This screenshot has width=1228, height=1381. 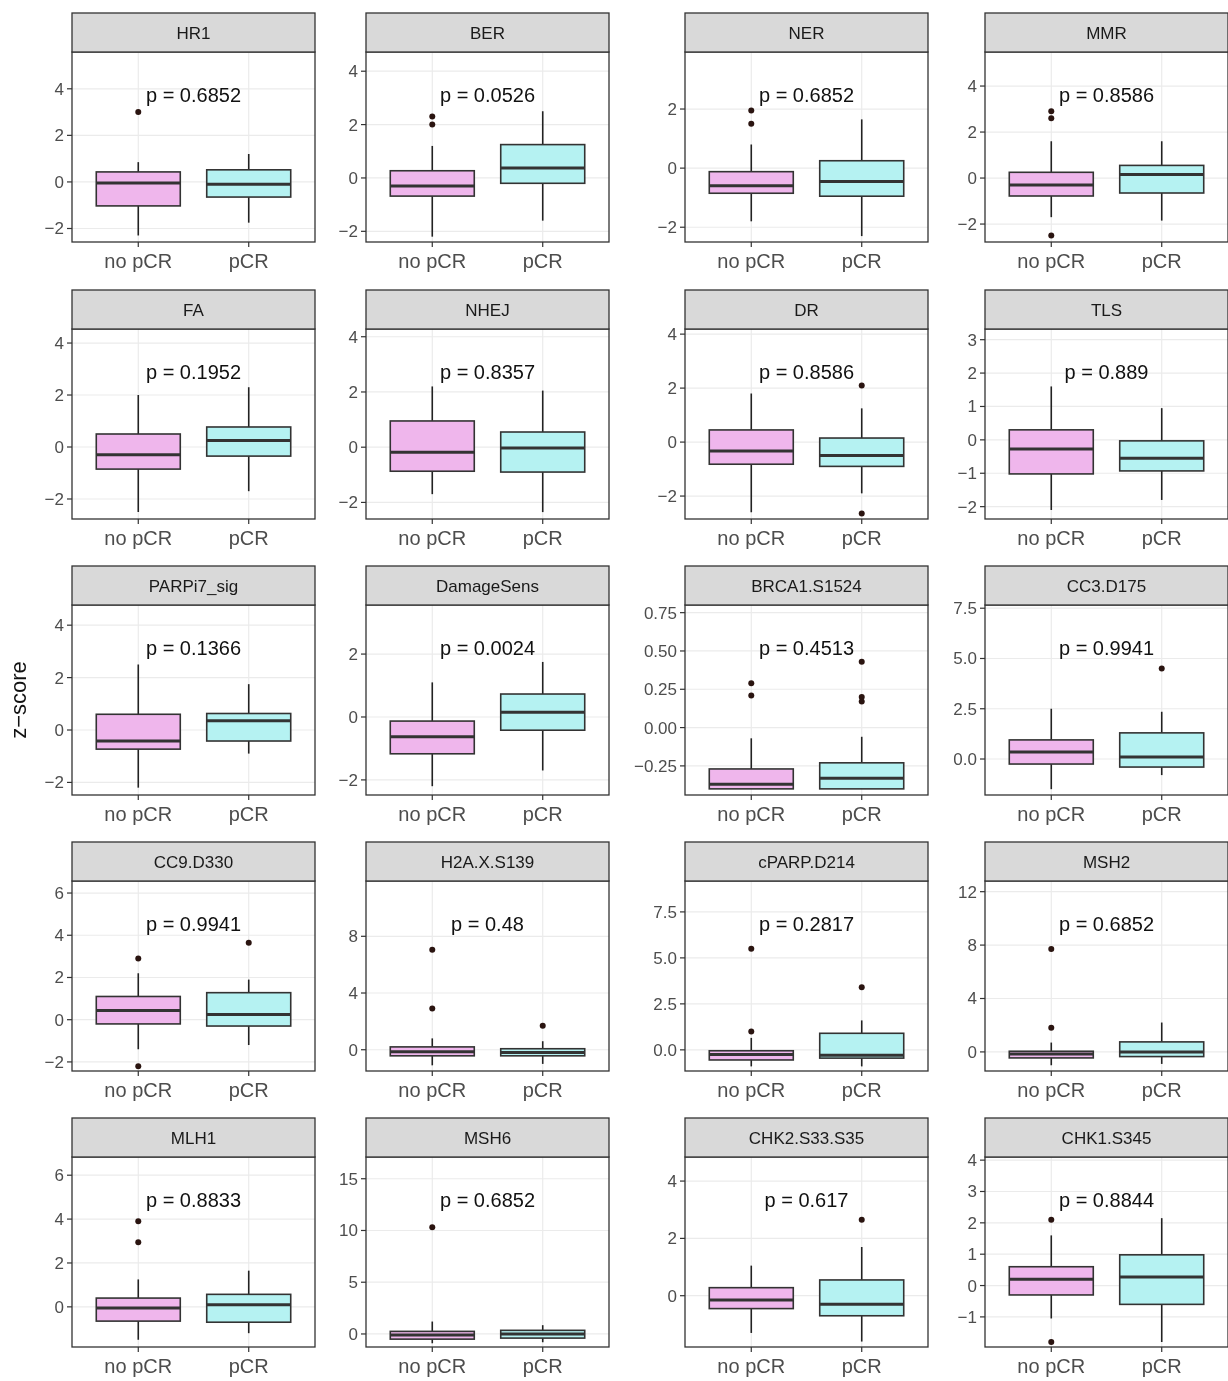 I want to click on y-tick-label: −0.25, so click(x=655, y=766).